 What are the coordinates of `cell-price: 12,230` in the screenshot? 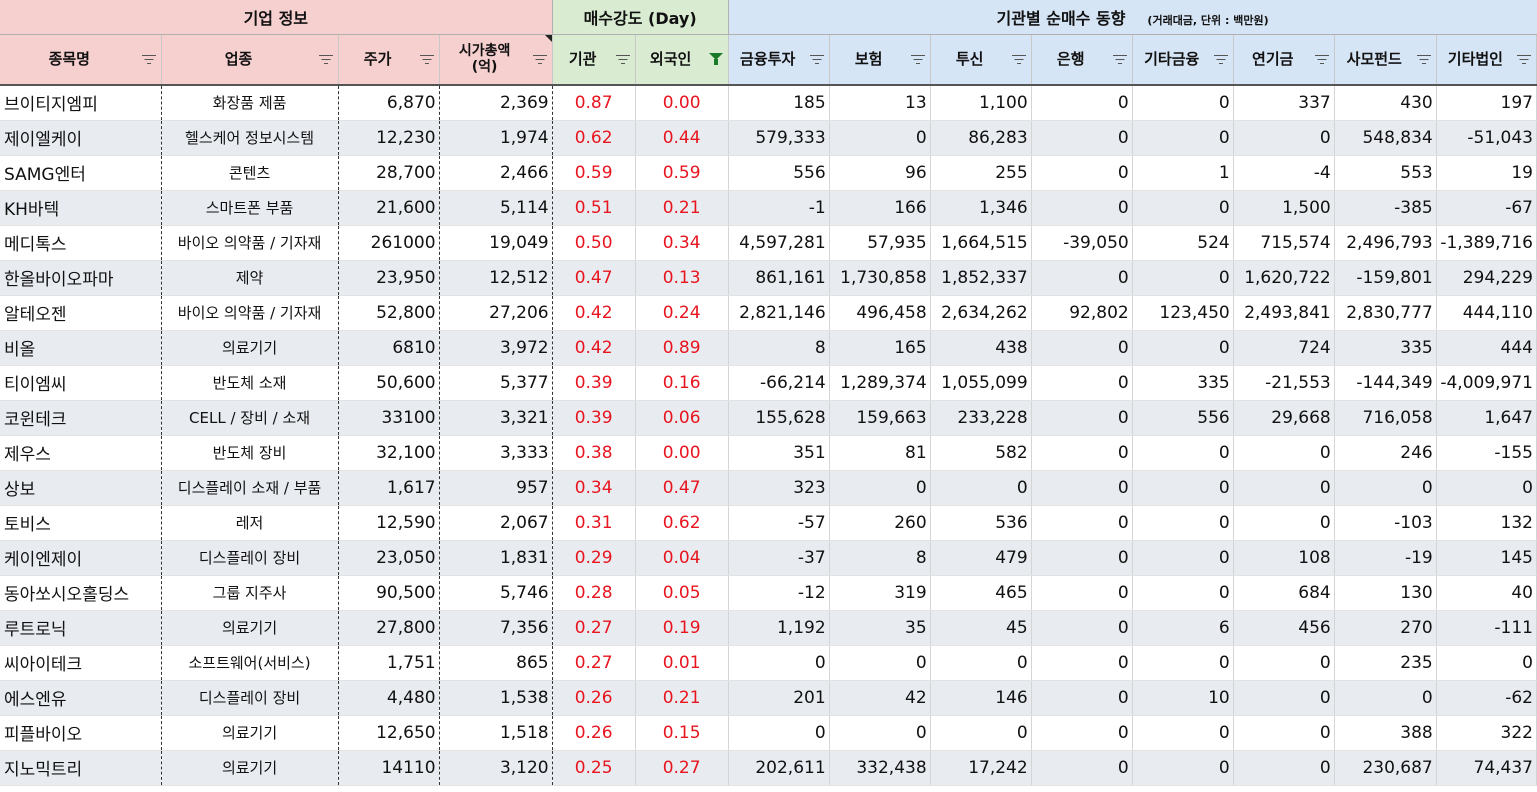 It's located at (389, 138).